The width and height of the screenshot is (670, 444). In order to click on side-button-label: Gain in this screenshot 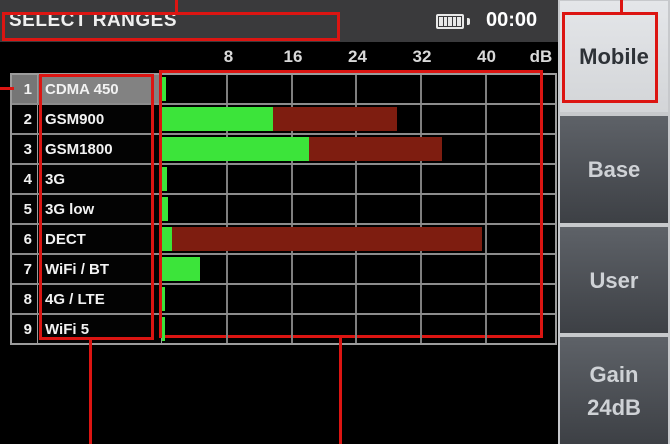, I will do `click(614, 374)`.